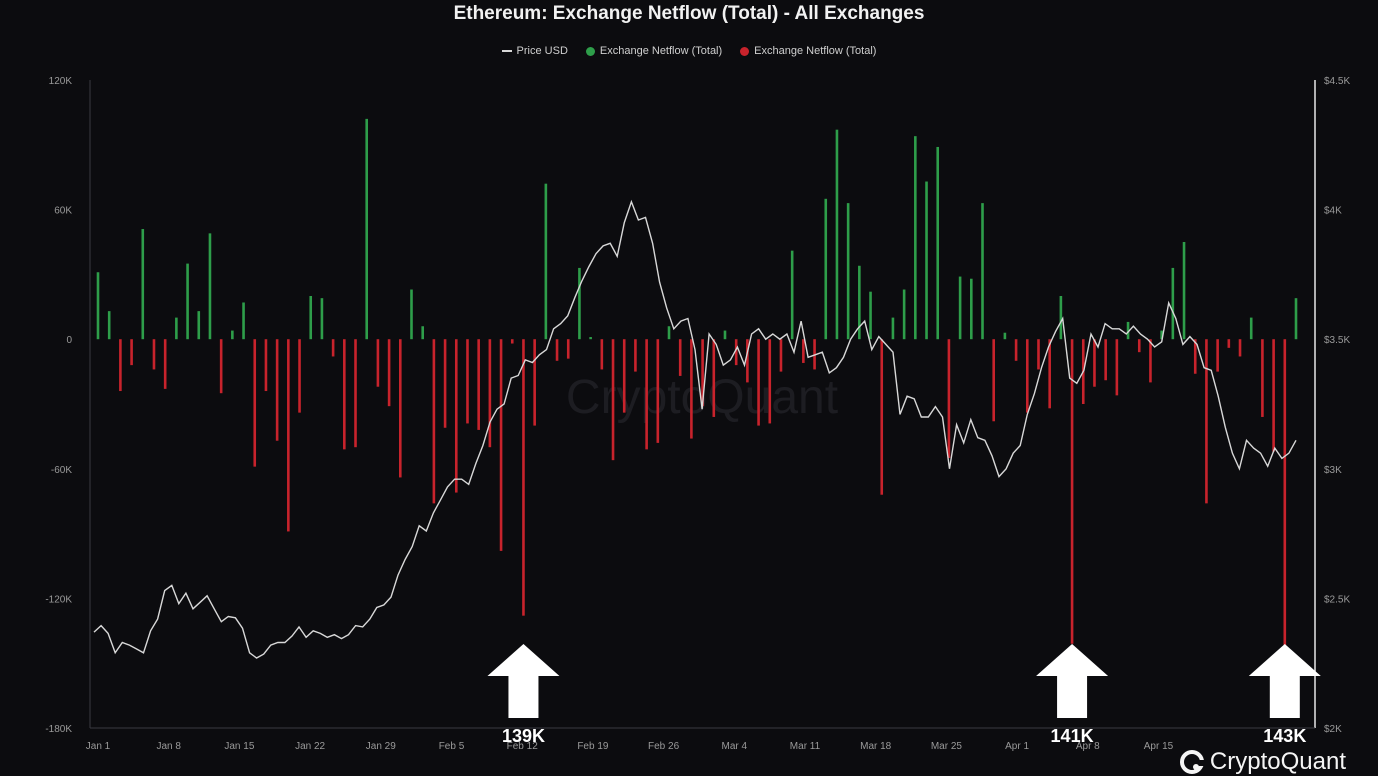 This screenshot has height=776, width=1378. I want to click on x-tick-label: Apr 1, so click(1017, 746).